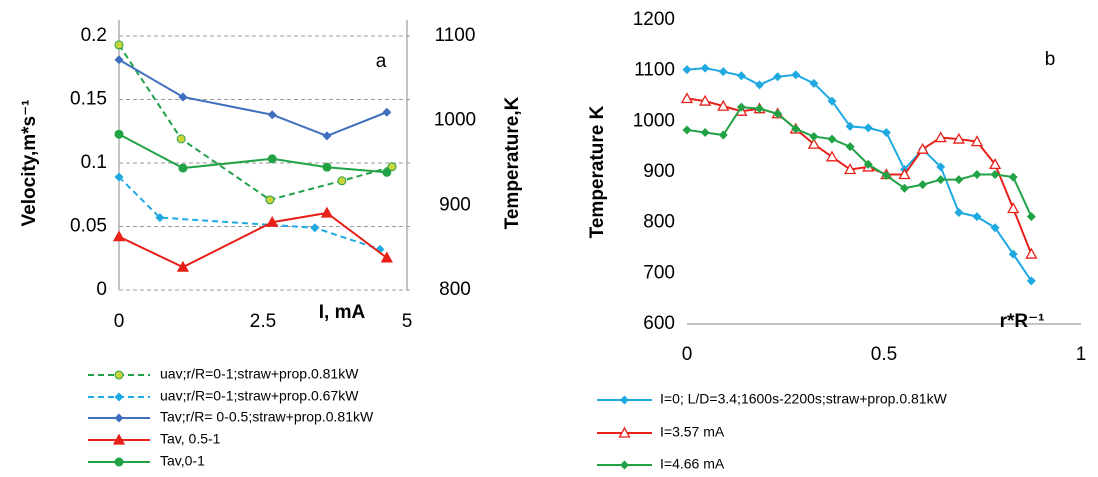 Image resolution: width=1098 pixels, height=477 pixels. Describe the element at coordinates (455, 204) in the screenshot. I see `y2-tick-label: 900` at that location.